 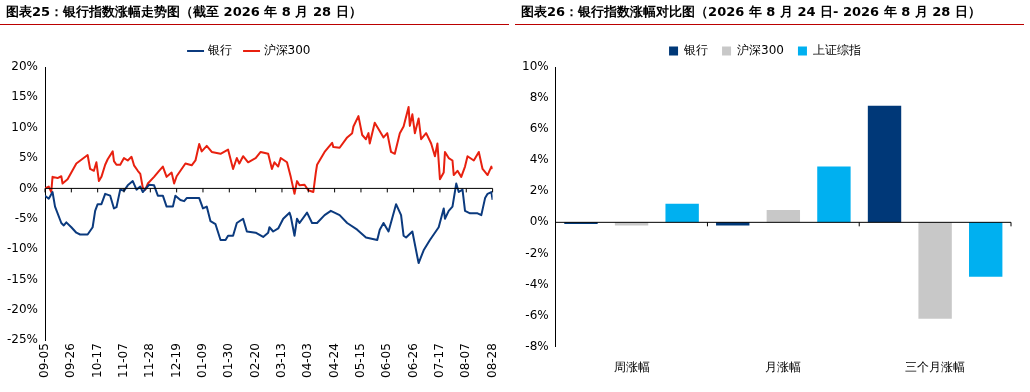 I want to click on x-tick-label: 04-03, so click(x=307, y=361).